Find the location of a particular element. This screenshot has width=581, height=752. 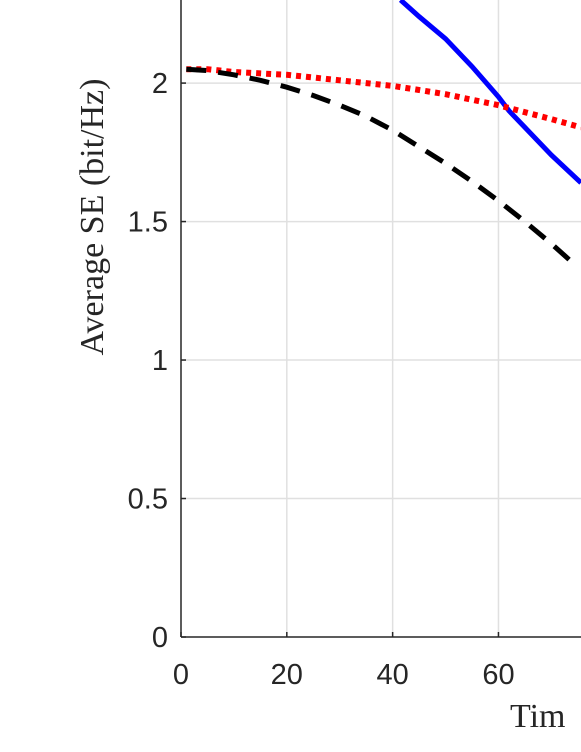

y-tick-label: 0.5 is located at coordinates (148, 500).